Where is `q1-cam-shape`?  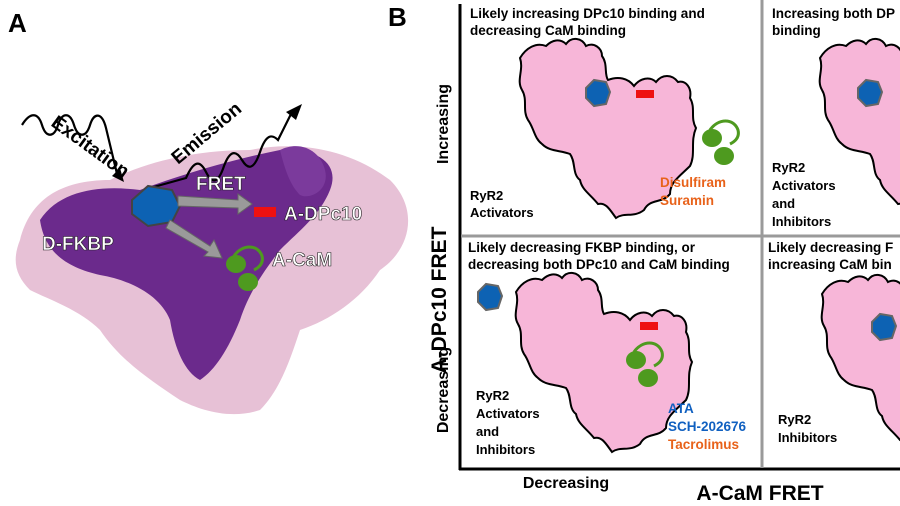
q1-cam-shape is located at coordinates (720, 143).